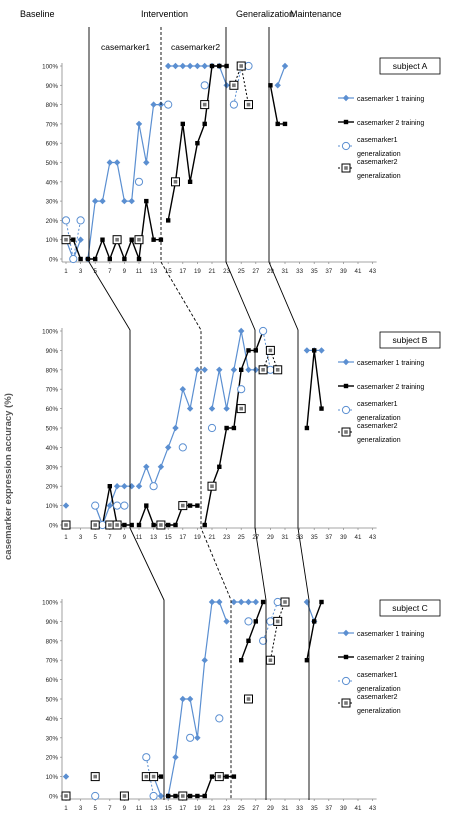 The width and height of the screenshot is (459, 832). I want to click on y-tick-label: 20%, so click(52, 487).